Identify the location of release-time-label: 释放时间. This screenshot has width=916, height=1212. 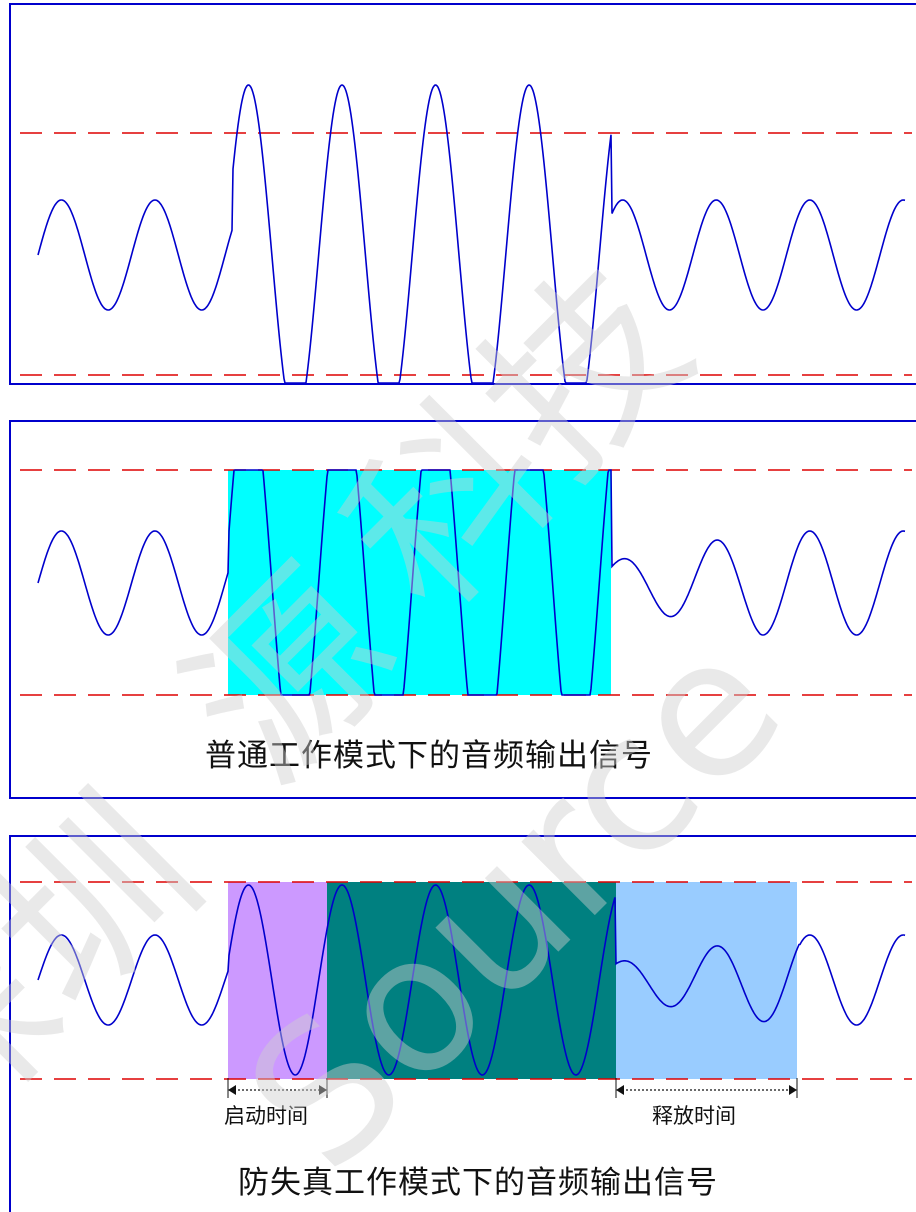
(694, 1116).